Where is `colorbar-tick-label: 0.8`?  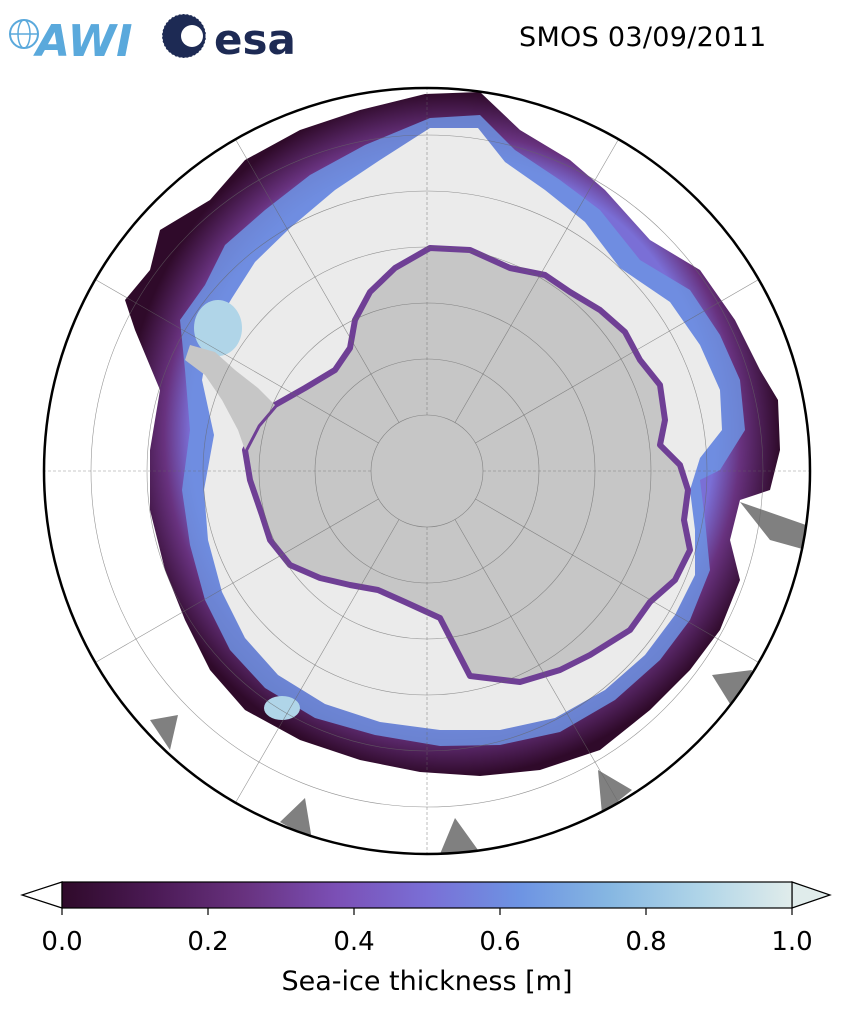 colorbar-tick-label: 0.8 is located at coordinates (645, 942).